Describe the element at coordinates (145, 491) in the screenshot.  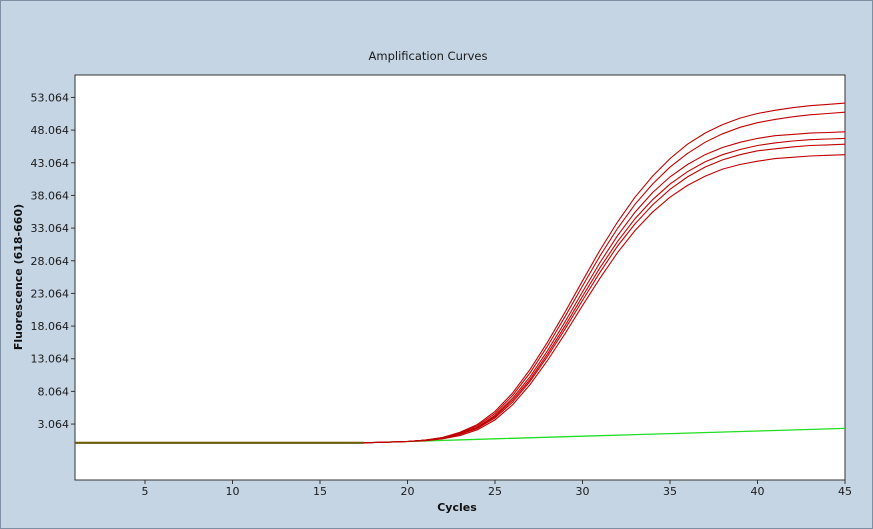
I see `x-tick-label: 5` at that location.